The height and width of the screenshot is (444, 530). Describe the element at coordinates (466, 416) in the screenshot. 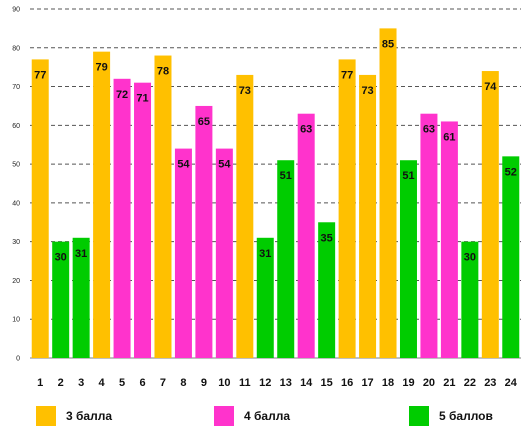

I see `legend-label: 5 баллов` at that location.